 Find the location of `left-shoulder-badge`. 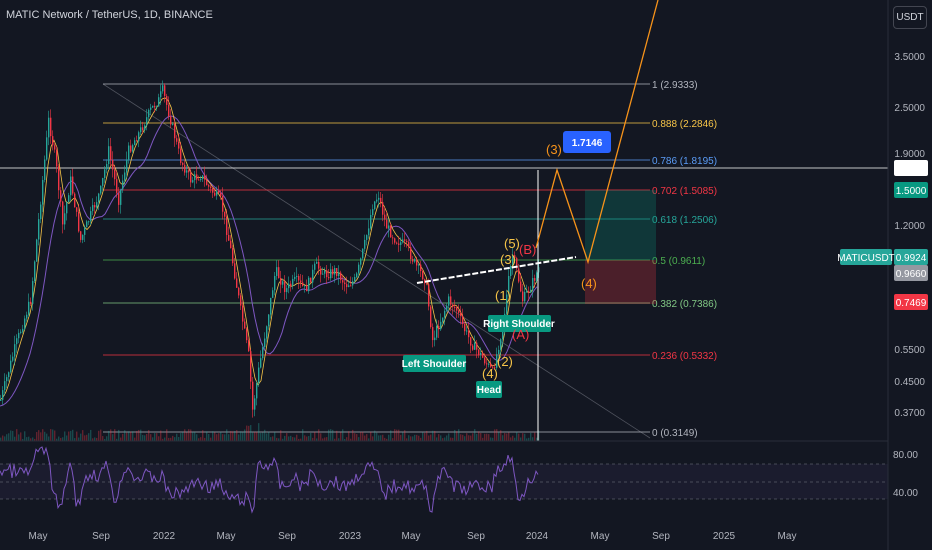

left-shoulder-badge is located at coordinates (434, 363).